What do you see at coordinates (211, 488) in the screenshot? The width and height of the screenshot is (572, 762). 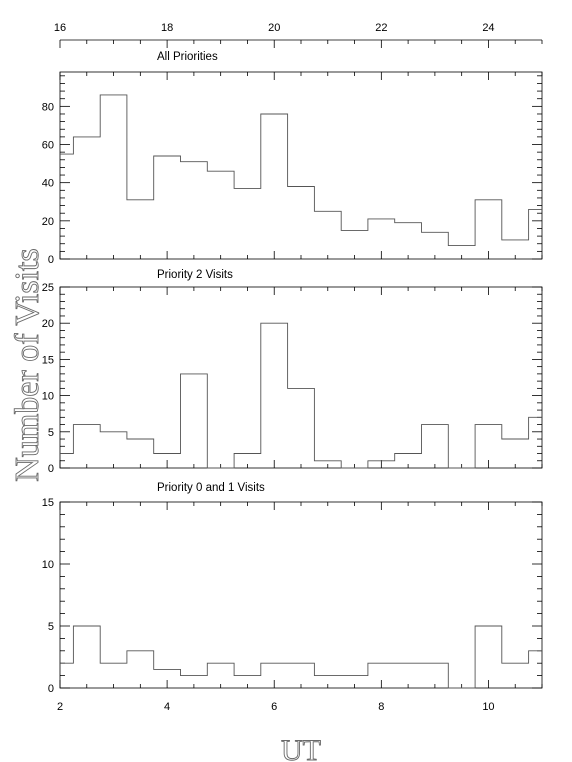 I see `panel-title-priority-0-1: Priority 0 and 1 Visits` at bounding box center [211, 488].